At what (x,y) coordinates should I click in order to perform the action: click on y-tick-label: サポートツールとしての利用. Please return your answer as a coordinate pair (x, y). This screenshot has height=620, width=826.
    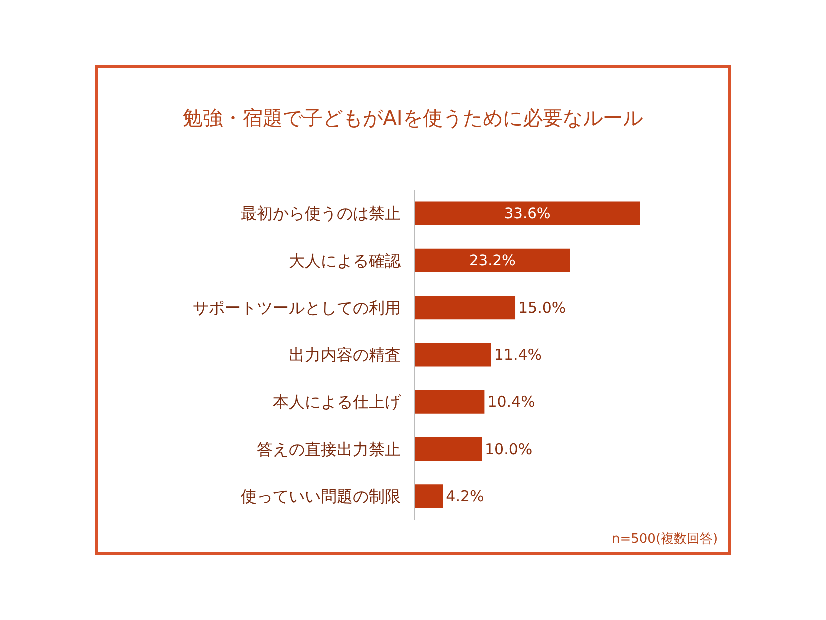
    Looking at the image, I should click on (296, 308).